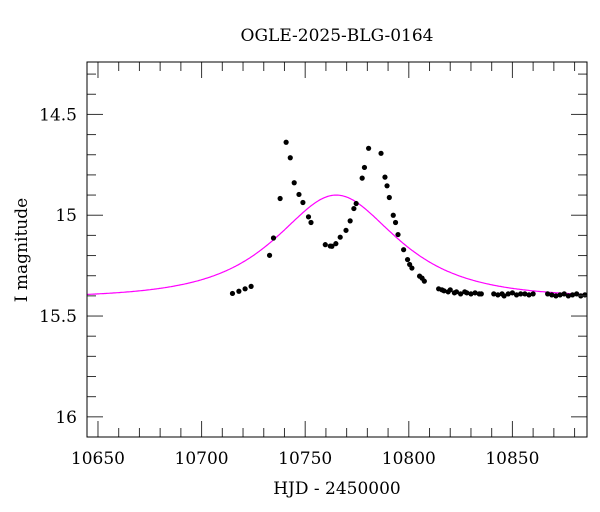  I want to click on y-tick-labels: 14.5 15 15.5 16, so click(58, 266).